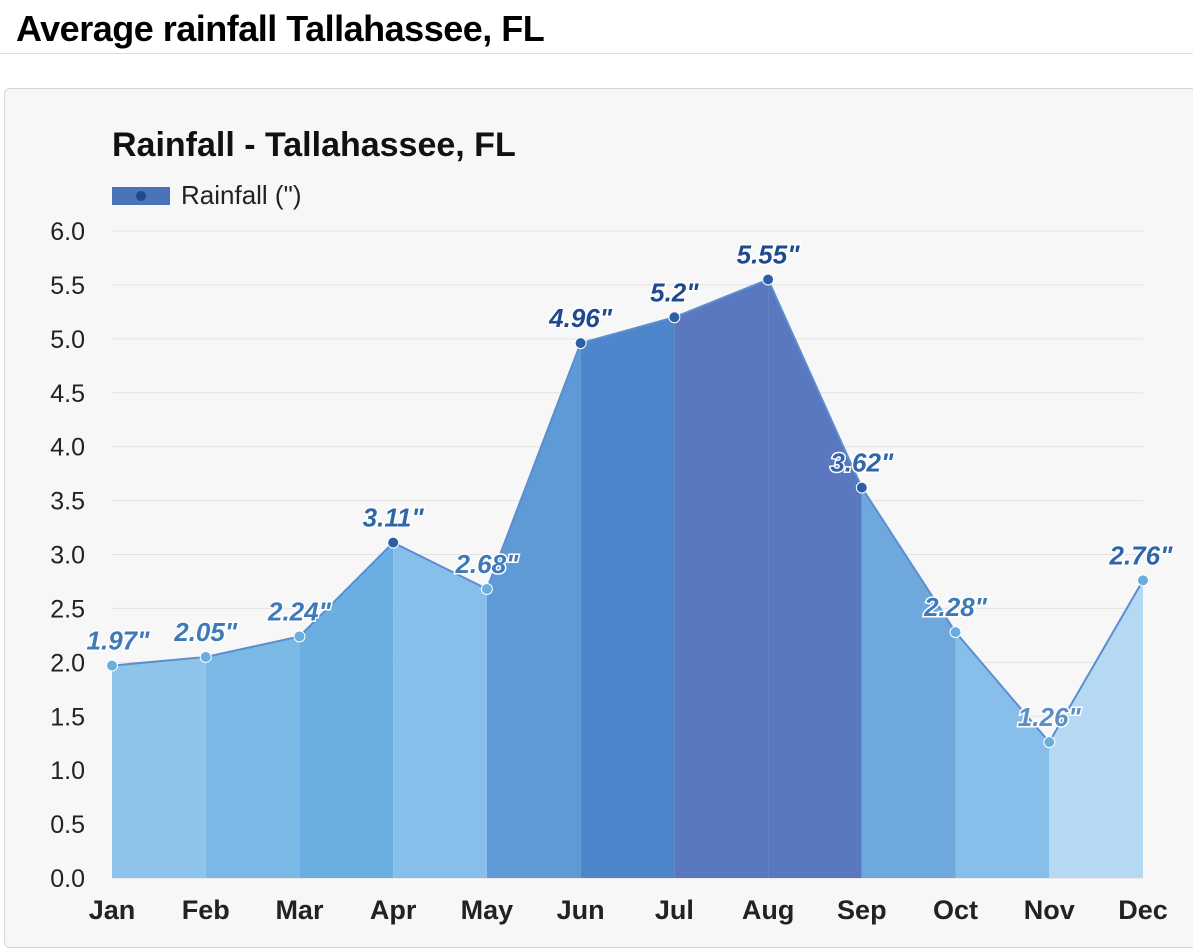 The height and width of the screenshot is (948, 1193). Describe the element at coordinates (1141, 555) in the screenshot. I see `data-label: 2.76"` at that location.